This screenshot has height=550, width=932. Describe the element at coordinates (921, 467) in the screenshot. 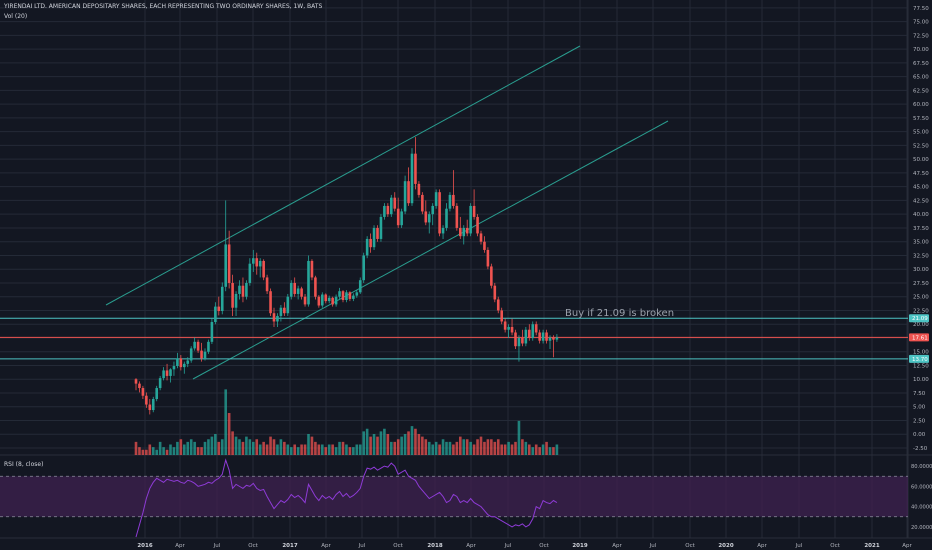

I see `rsi-axis-label: 80.0000` at that location.